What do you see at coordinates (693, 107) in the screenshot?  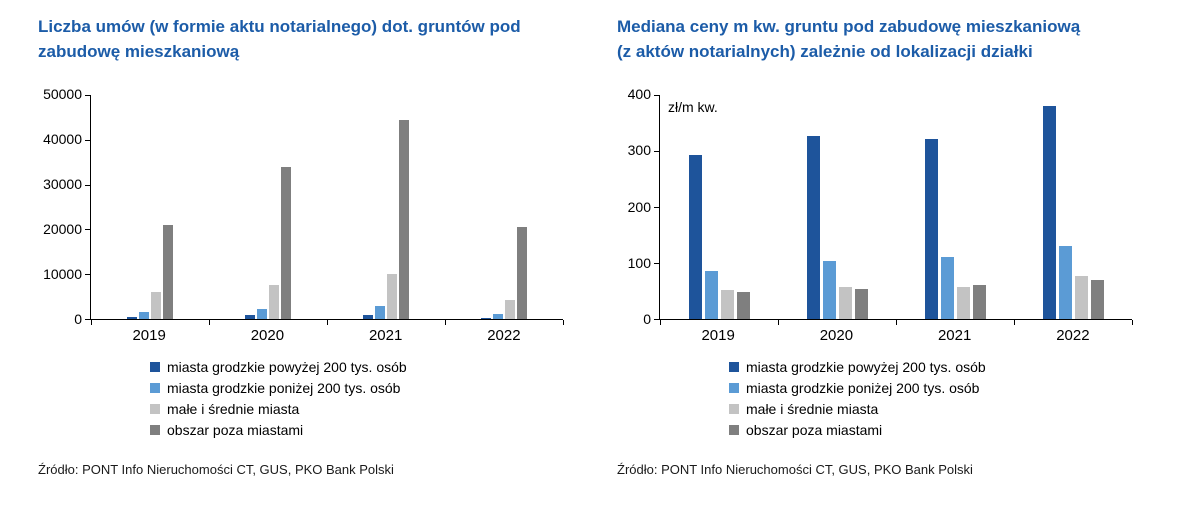 I see `y-unit-label: zł/m kw.` at bounding box center [693, 107].